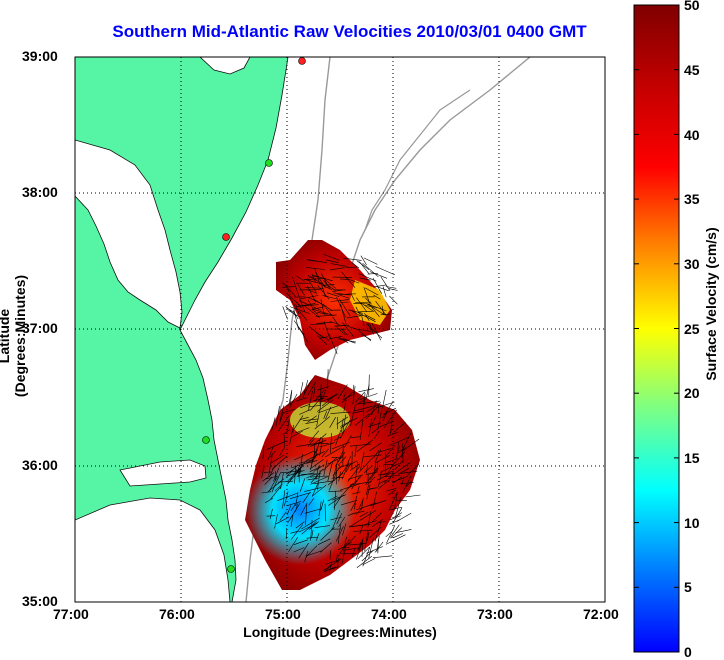 The width and height of the screenshot is (724, 660). I want to click on bathymetry-contour-deep, so click(417, 160).